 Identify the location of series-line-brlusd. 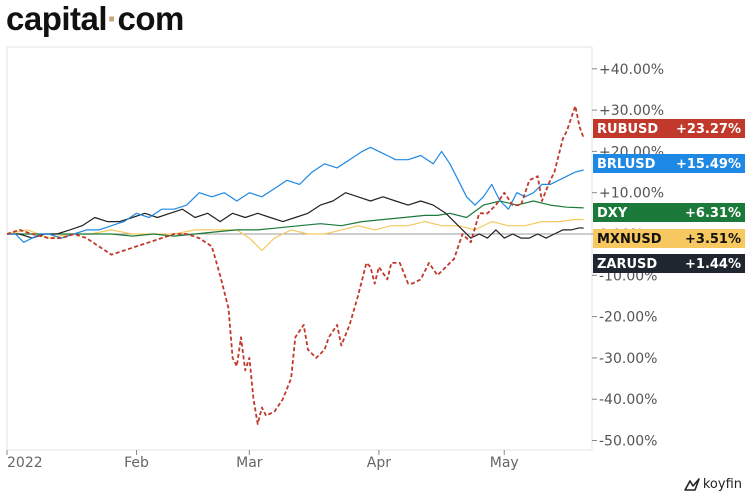
(295, 194).